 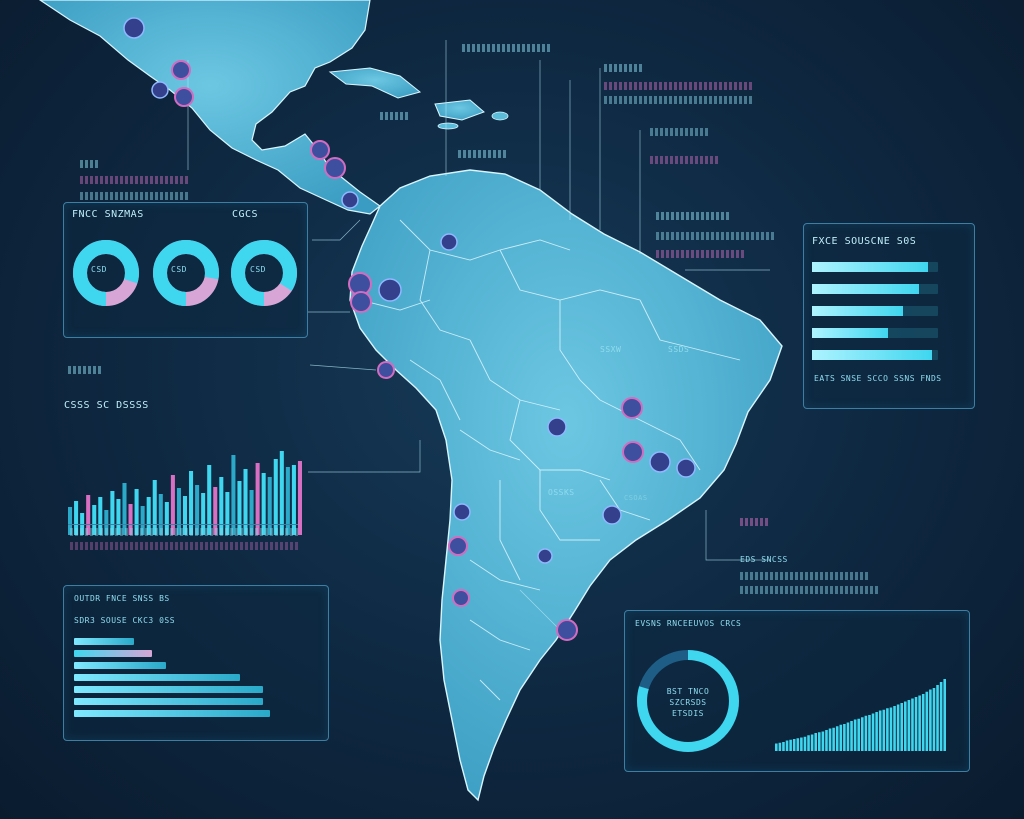 What do you see at coordinates (375, 83) in the screenshot?
I see `cuba-island` at bounding box center [375, 83].